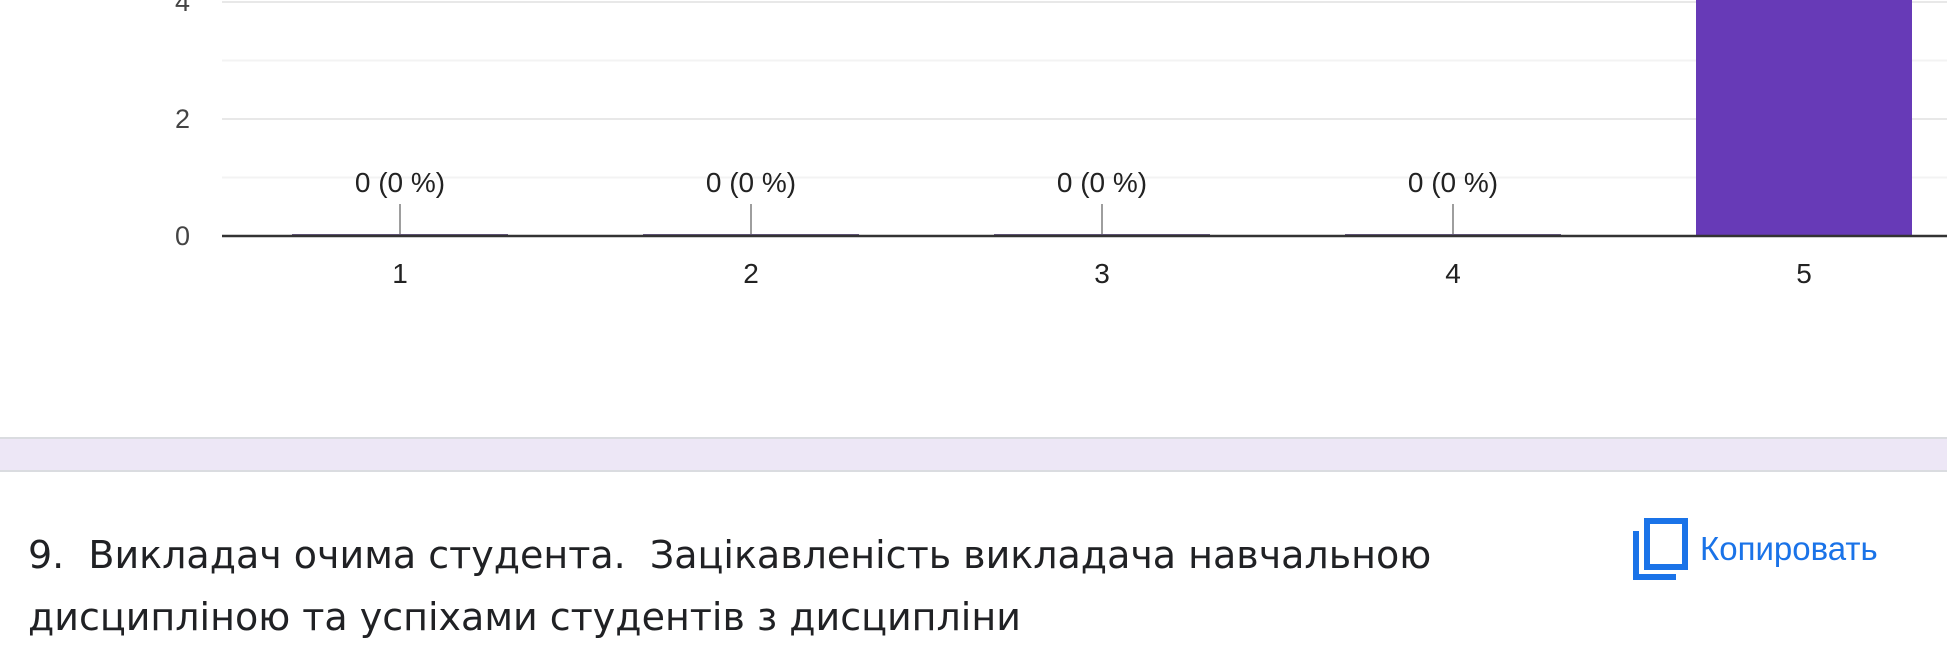 The image size is (1947, 655). Describe the element at coordinates (973, 454) in the screenshot. I see `section-divider` at that location.